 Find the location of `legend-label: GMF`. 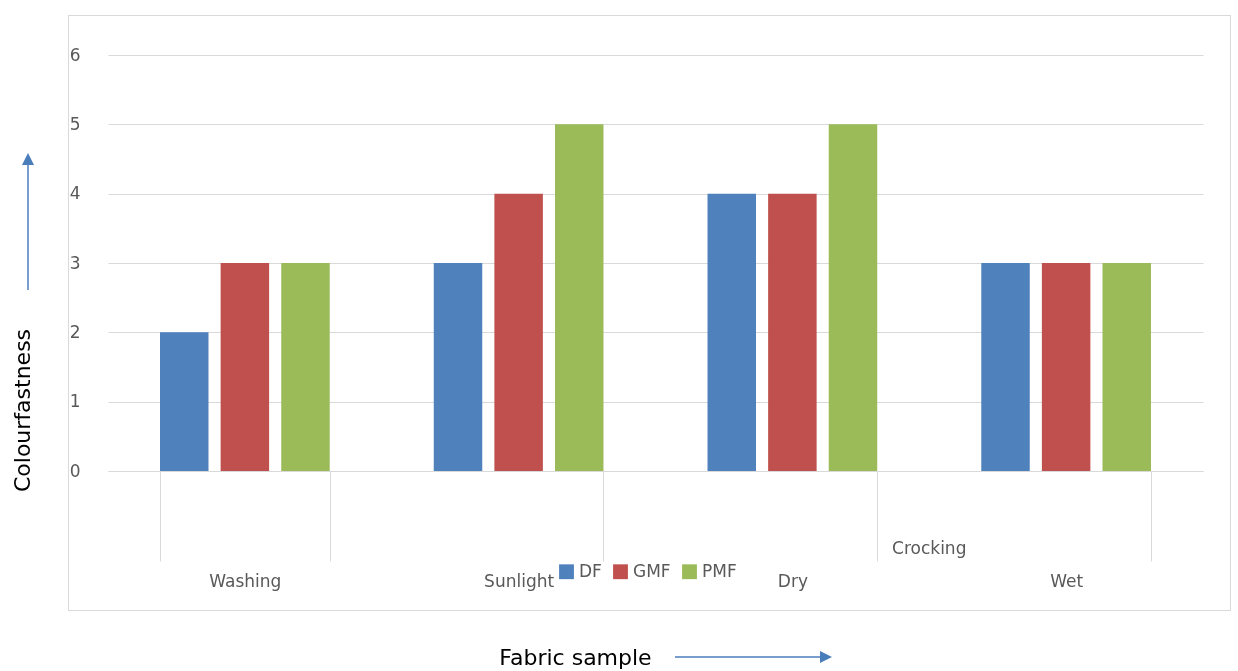

legend-label: GMF is located at coordinates (652, 570).